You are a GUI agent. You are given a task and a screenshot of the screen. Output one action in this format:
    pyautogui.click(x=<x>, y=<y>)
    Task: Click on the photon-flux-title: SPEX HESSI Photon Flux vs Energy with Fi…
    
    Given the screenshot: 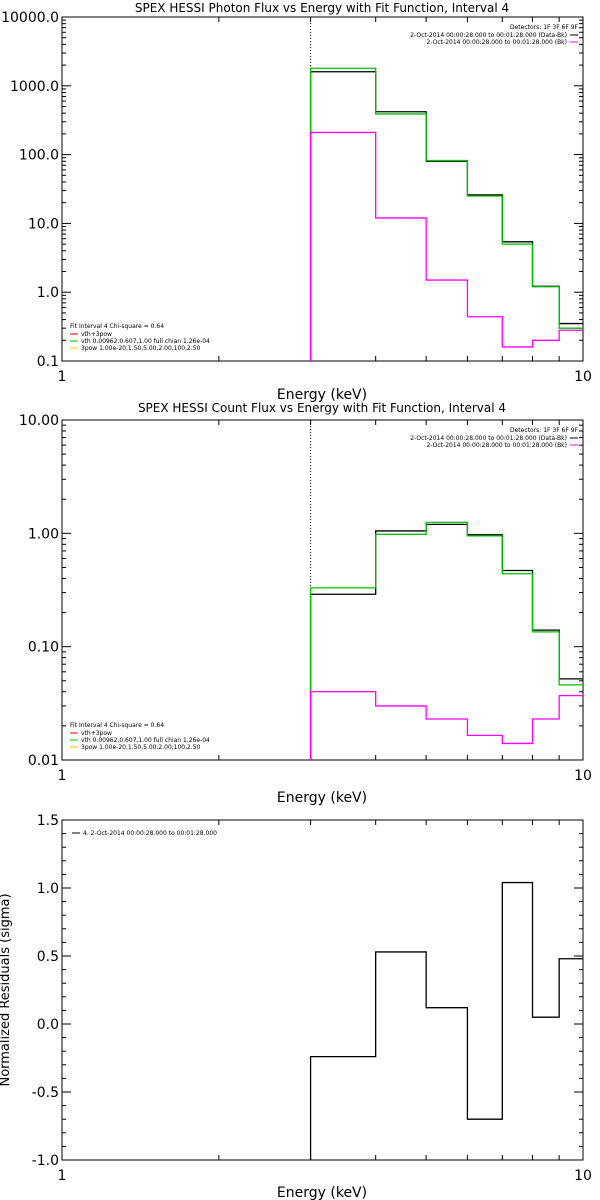 What is the action you would take?
    pyautogui.click(x=322, y=8)
    